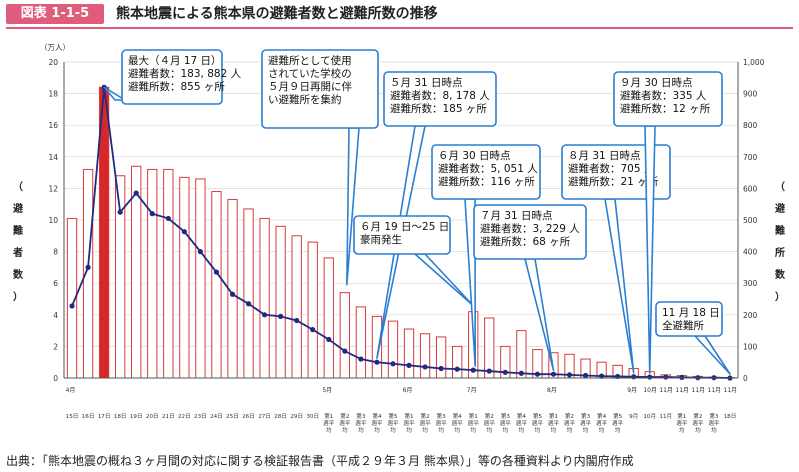  Describe the element at coordinates (104, 416) in the screenshot. I see `x-tick-label: 17日` at that location.